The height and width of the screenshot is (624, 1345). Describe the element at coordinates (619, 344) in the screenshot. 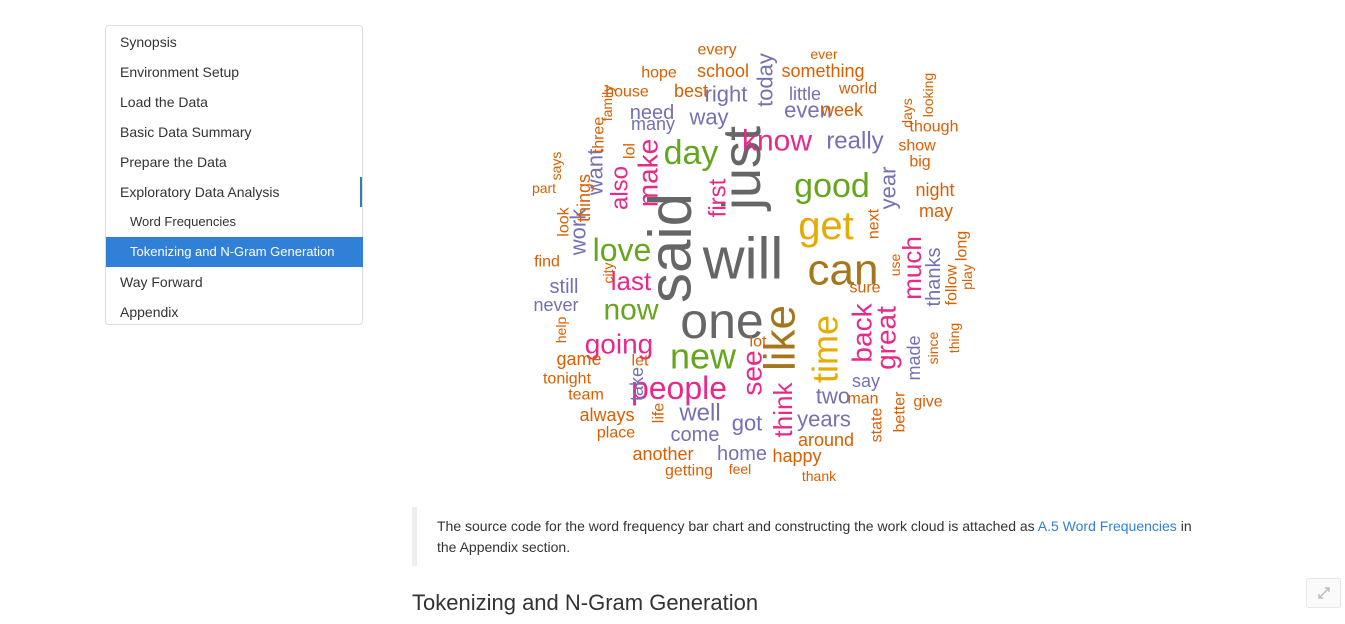

I see `cloud-word-going: going` at that location.